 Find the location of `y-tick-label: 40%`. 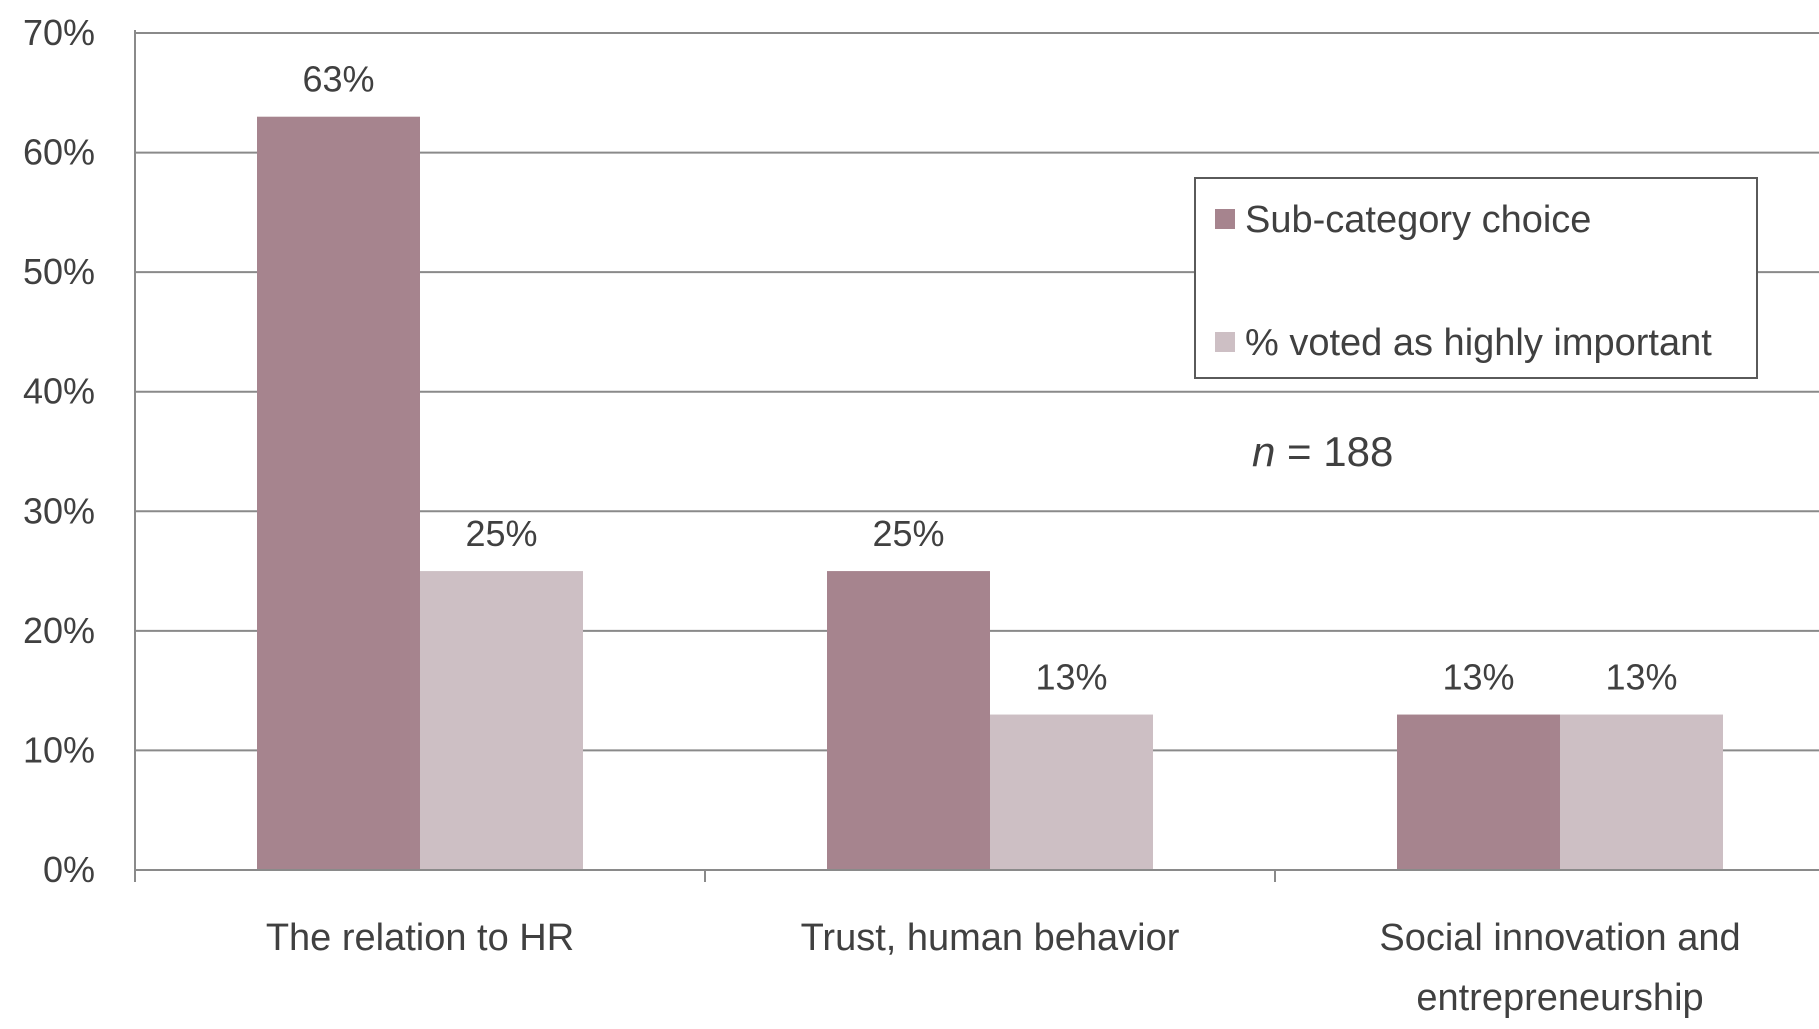

y-tick-label: 40% is located at coordinates (59, 391).